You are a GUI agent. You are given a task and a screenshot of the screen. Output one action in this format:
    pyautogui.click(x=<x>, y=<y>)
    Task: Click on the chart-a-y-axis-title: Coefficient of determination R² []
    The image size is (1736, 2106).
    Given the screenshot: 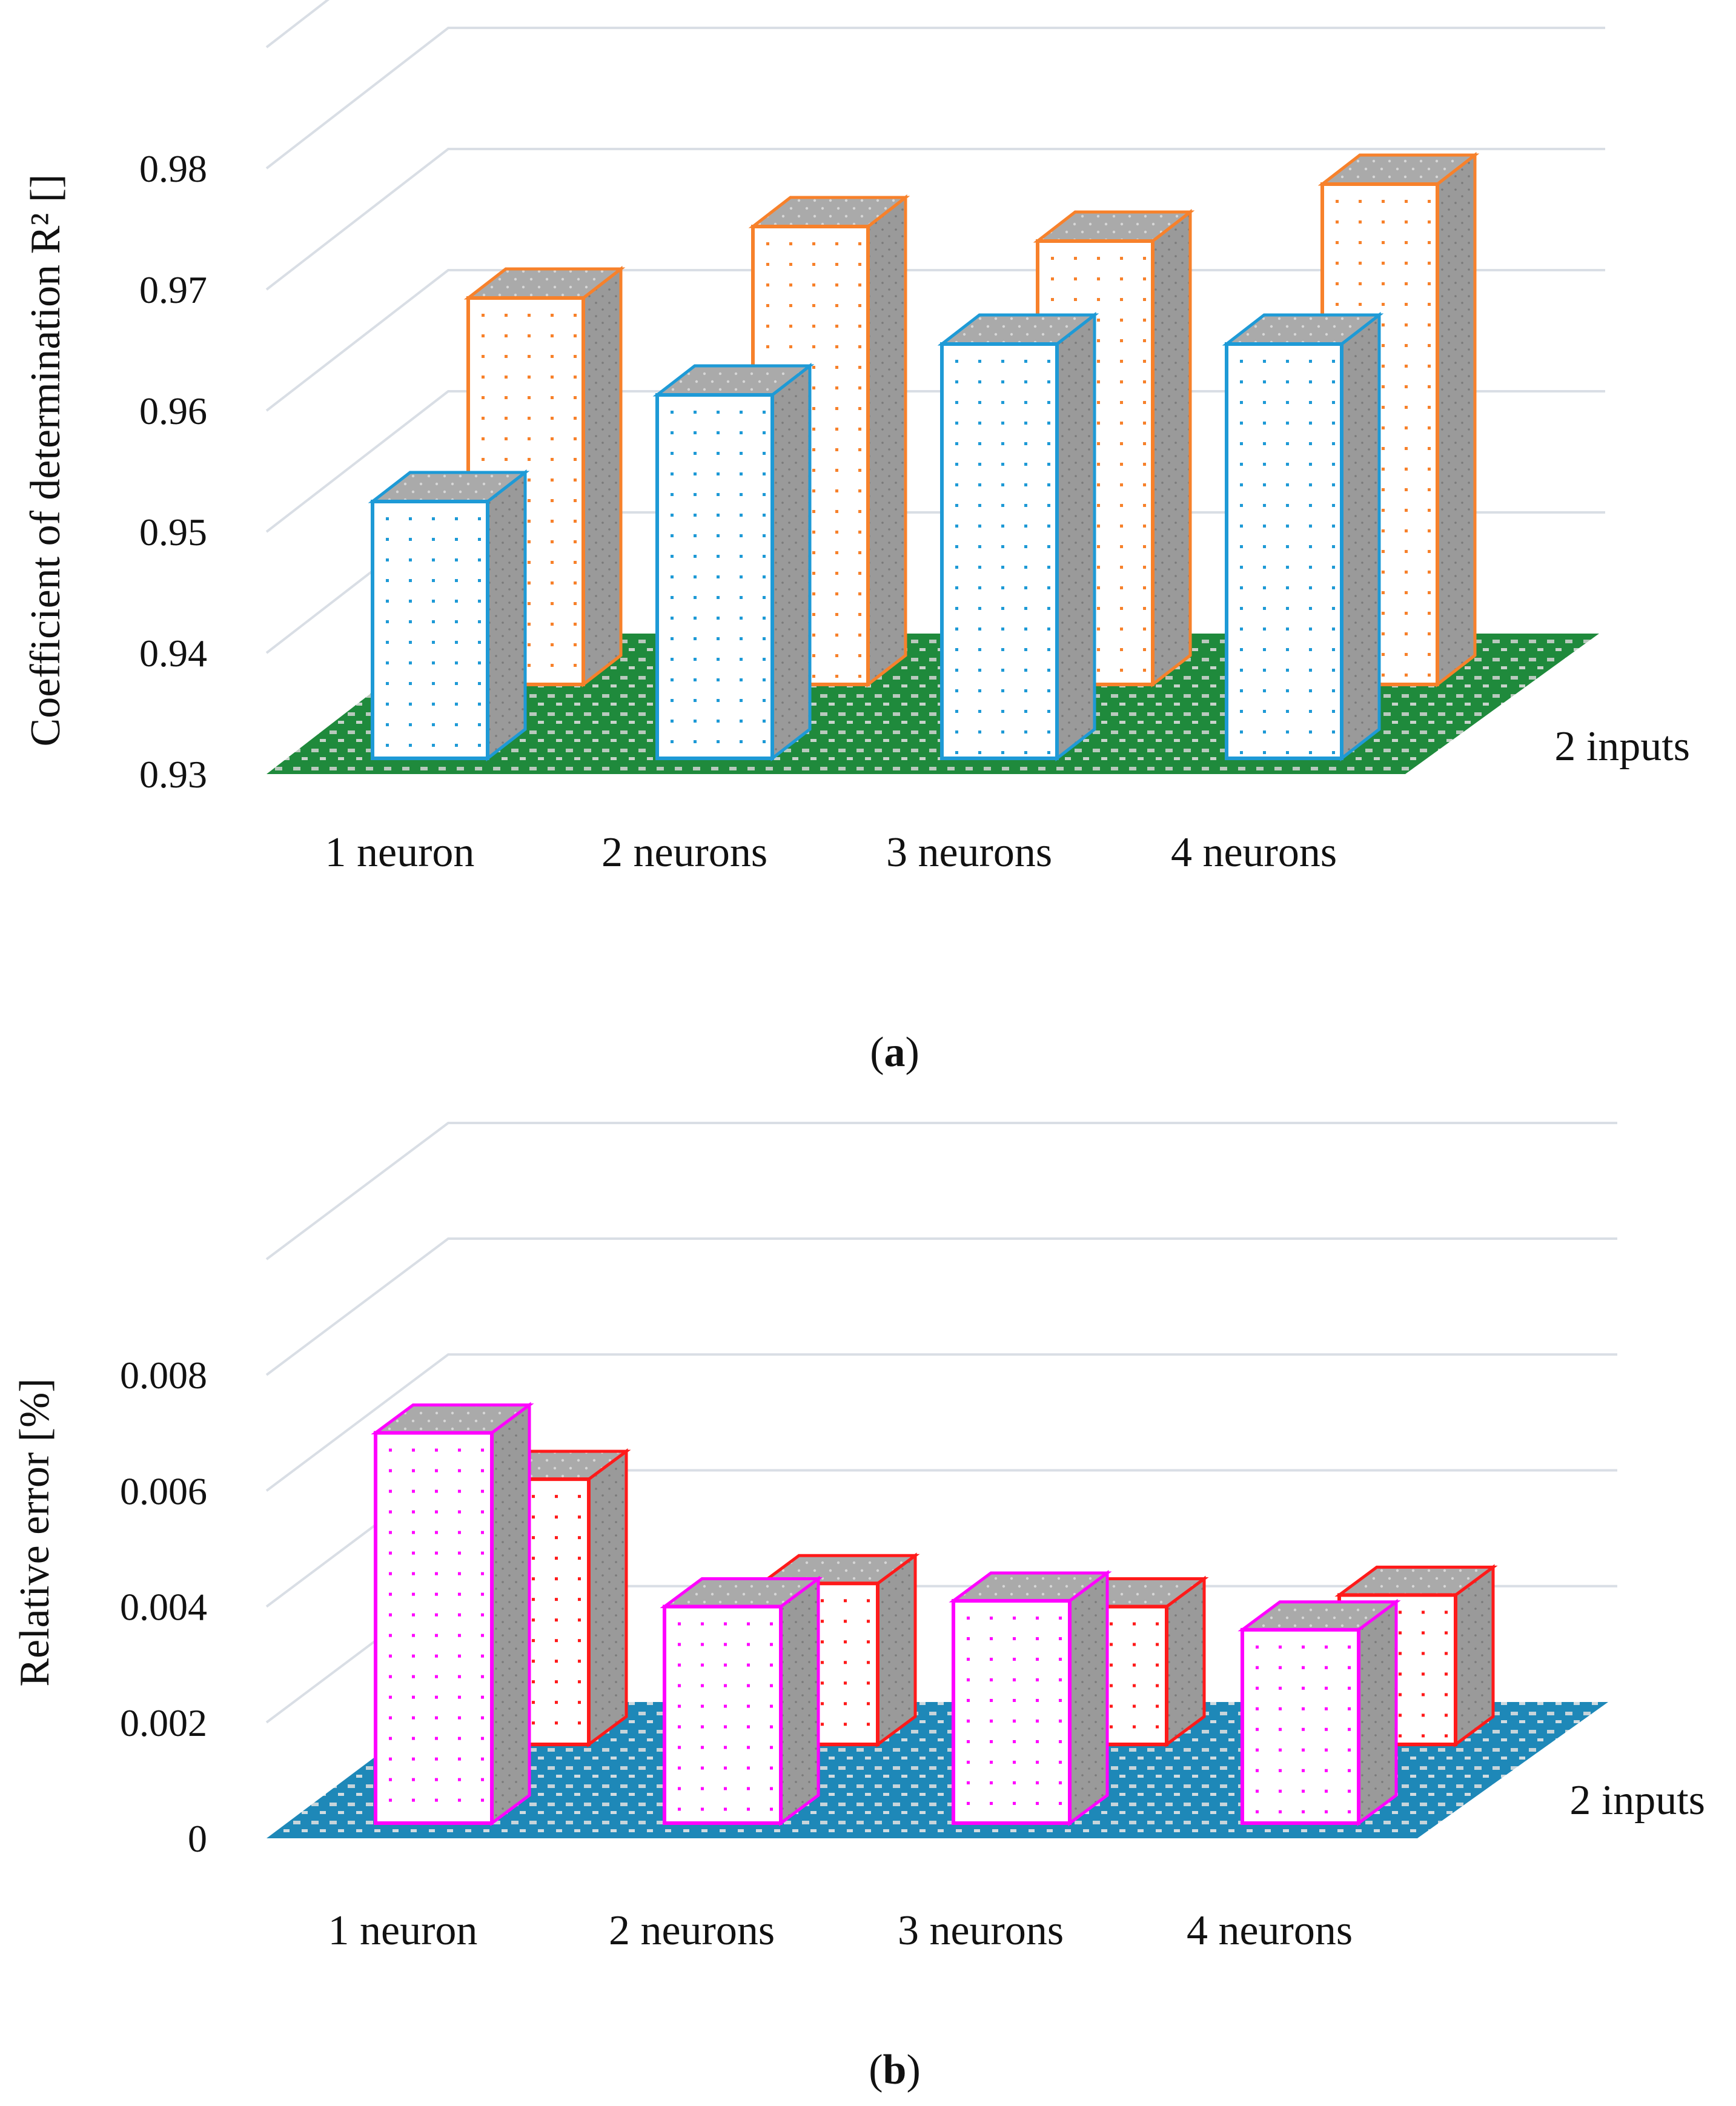 What is the action you would take?
    pyautogui.click(x=45, y=461)
    